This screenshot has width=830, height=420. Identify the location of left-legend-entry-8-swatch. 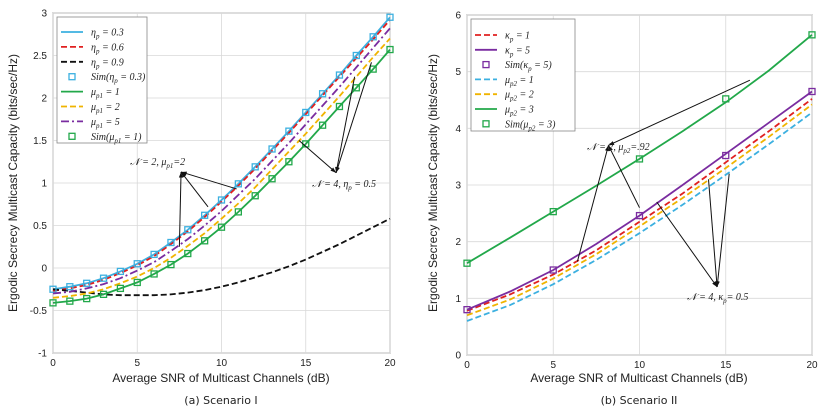
(72, 136).